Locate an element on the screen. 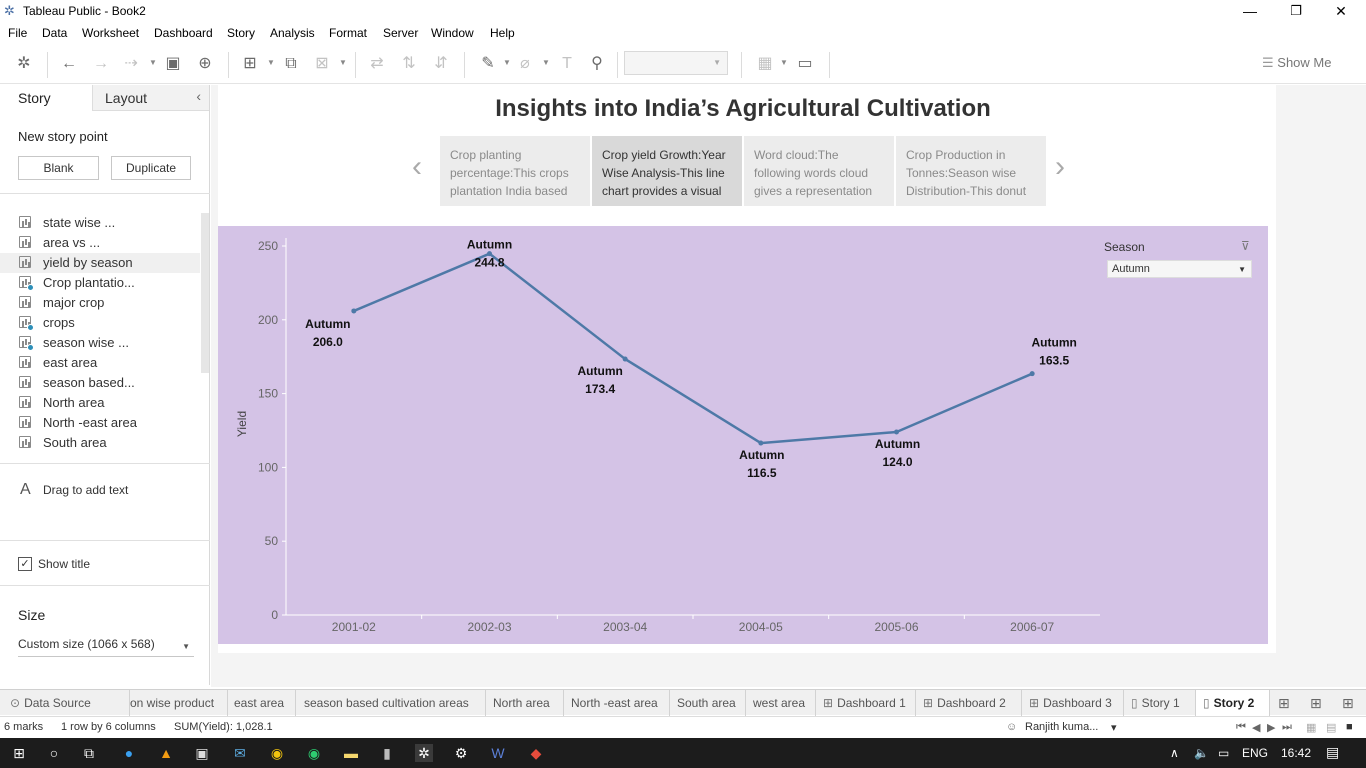 This screenshot has width=1366, height=768. sheet-list-item: crops is located at coordinates (100, 323).